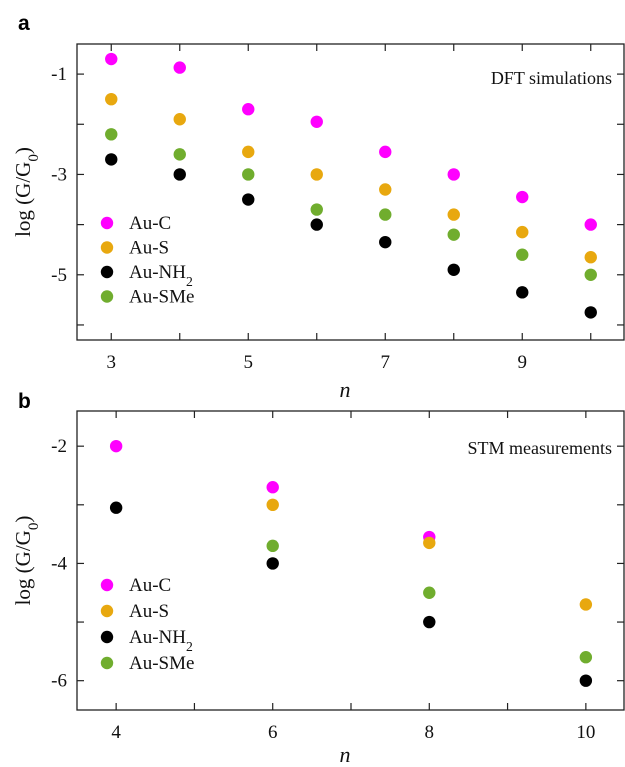  Describe the element at coordinates (585, 732) in the screenshot. I see `x-tick-label: 10` at that location.